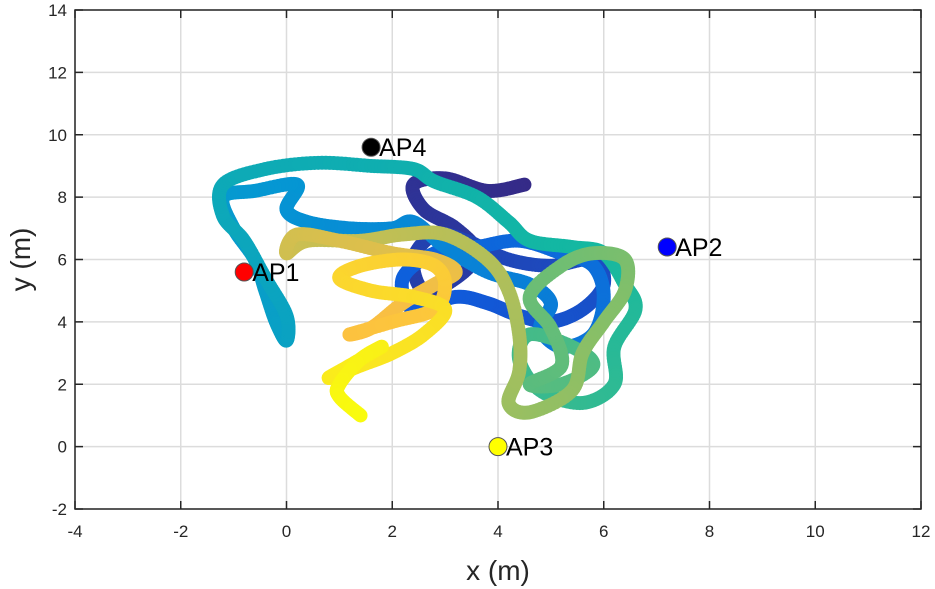  I want to click on y-tick-labels: -2 0 2 4 6 8 10 12 14, so click(57, 260).